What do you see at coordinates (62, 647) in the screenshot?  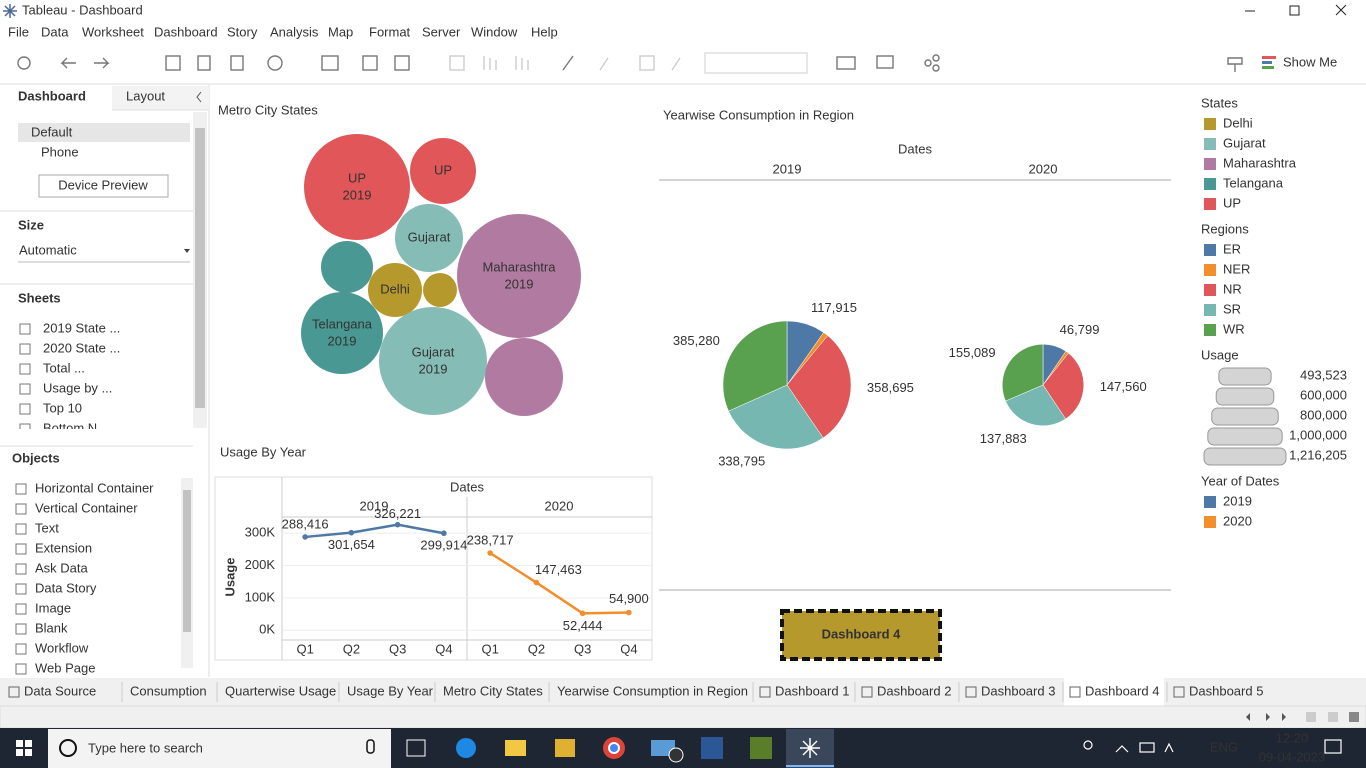 I see `object-item: Workflow` at bounding box center [62, 647].